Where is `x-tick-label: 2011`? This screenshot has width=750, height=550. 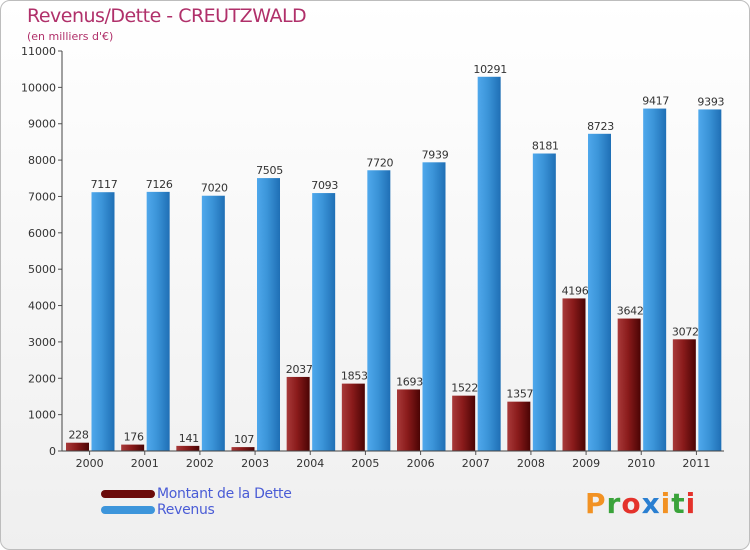
x-tick-label: 2011 is located at coordinates (696, 463).